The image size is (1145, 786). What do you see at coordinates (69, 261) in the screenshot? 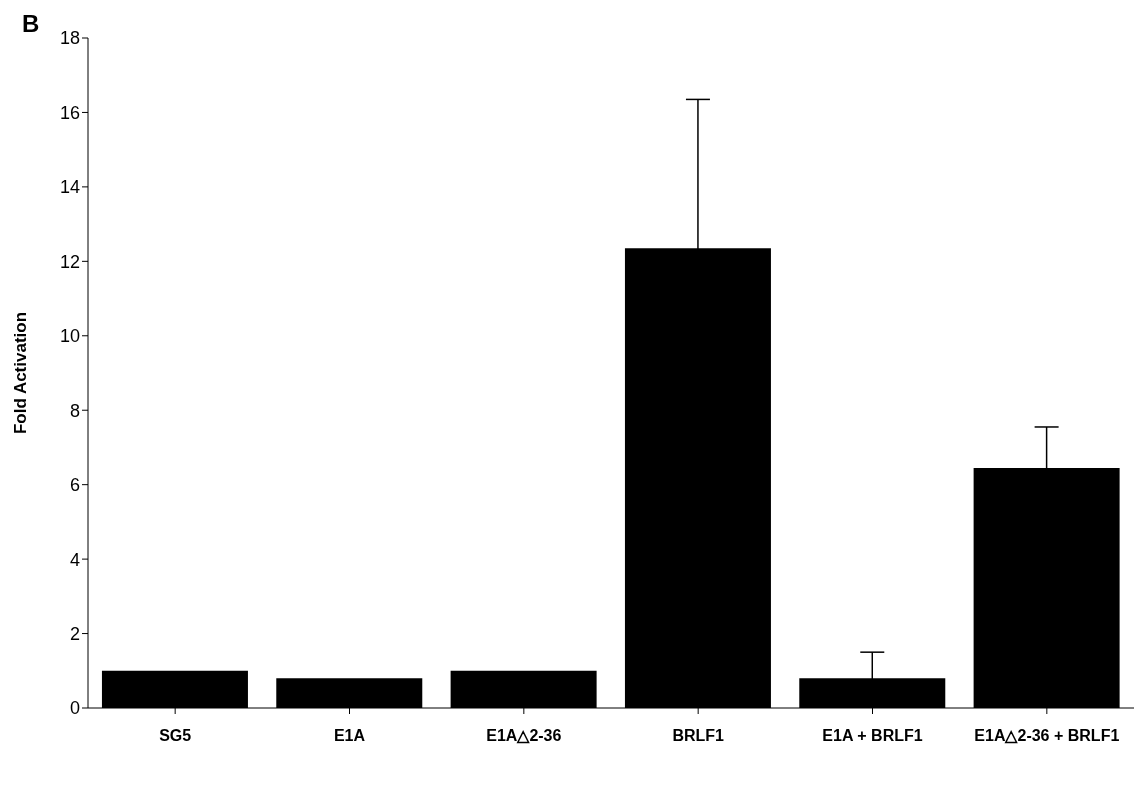
I see `y-tick-label: 12` at bounding box center [69, 261].